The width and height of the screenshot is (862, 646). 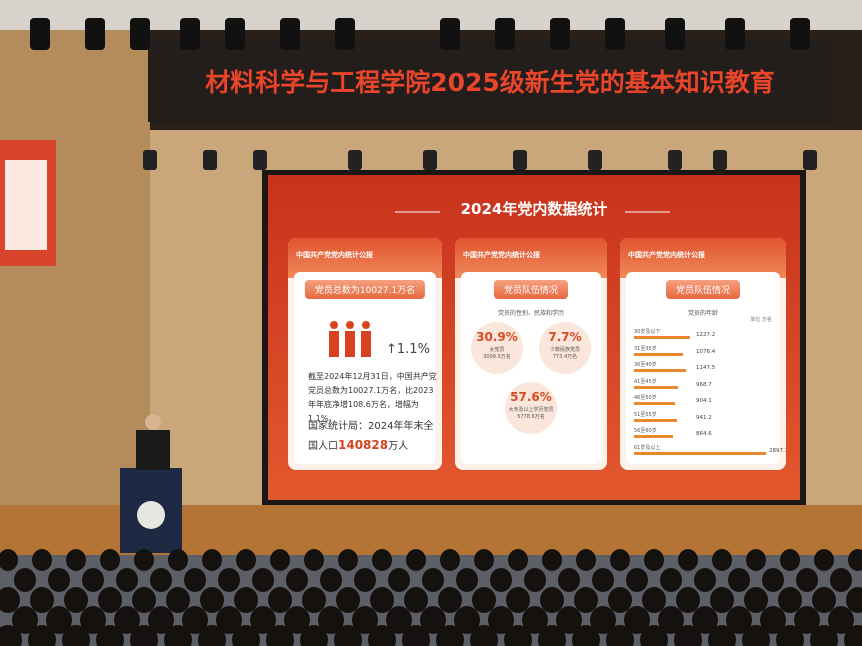 What do you see at coordinates (365, 289) in the screenshot?
I see `pill: 党员总数为10027.1万名` at bounding box center [365, 289].